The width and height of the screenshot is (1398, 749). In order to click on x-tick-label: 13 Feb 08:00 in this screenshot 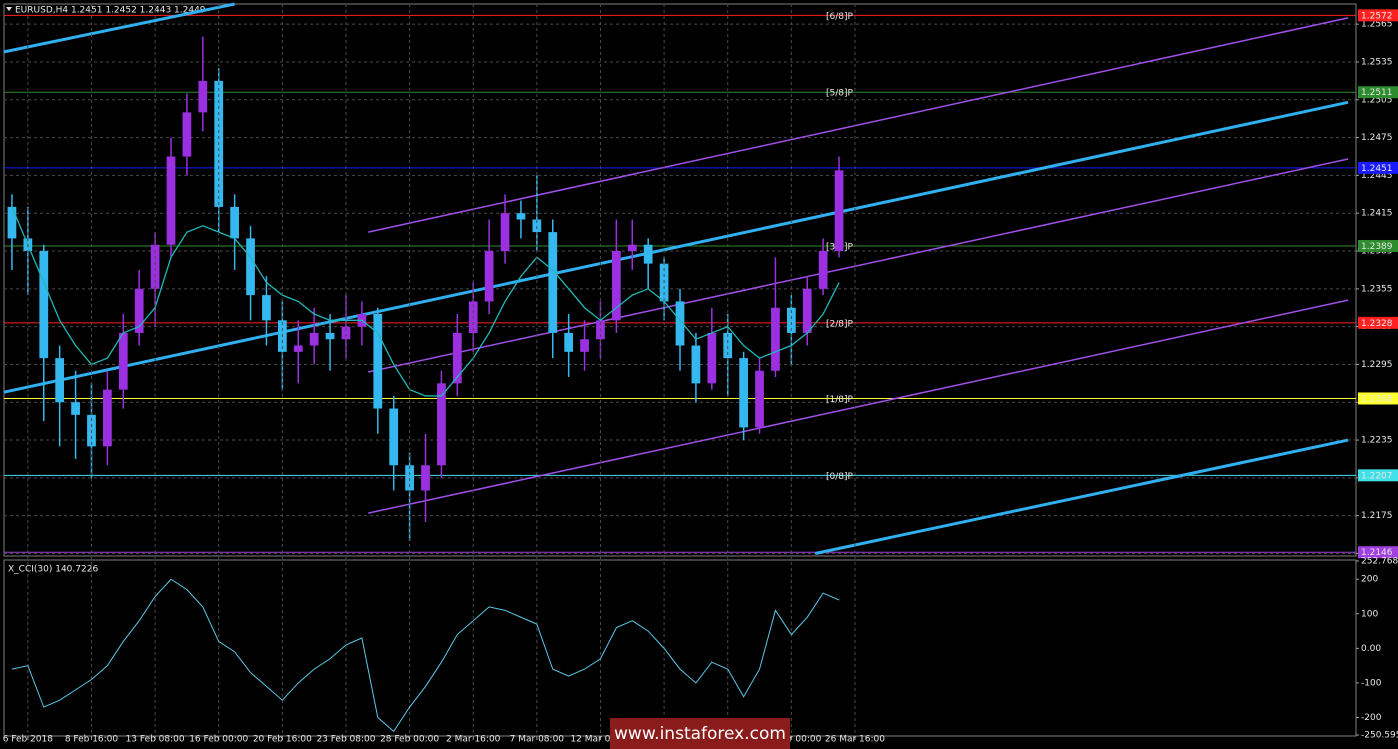, I will do `click(155, 740)`.